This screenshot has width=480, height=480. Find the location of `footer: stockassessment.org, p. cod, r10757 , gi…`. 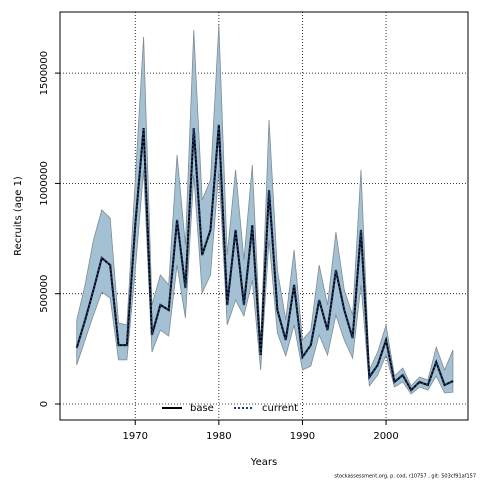

footer: stockassessment.org, p. cod, r10757 , gi… is located at coordinates (405, 477).